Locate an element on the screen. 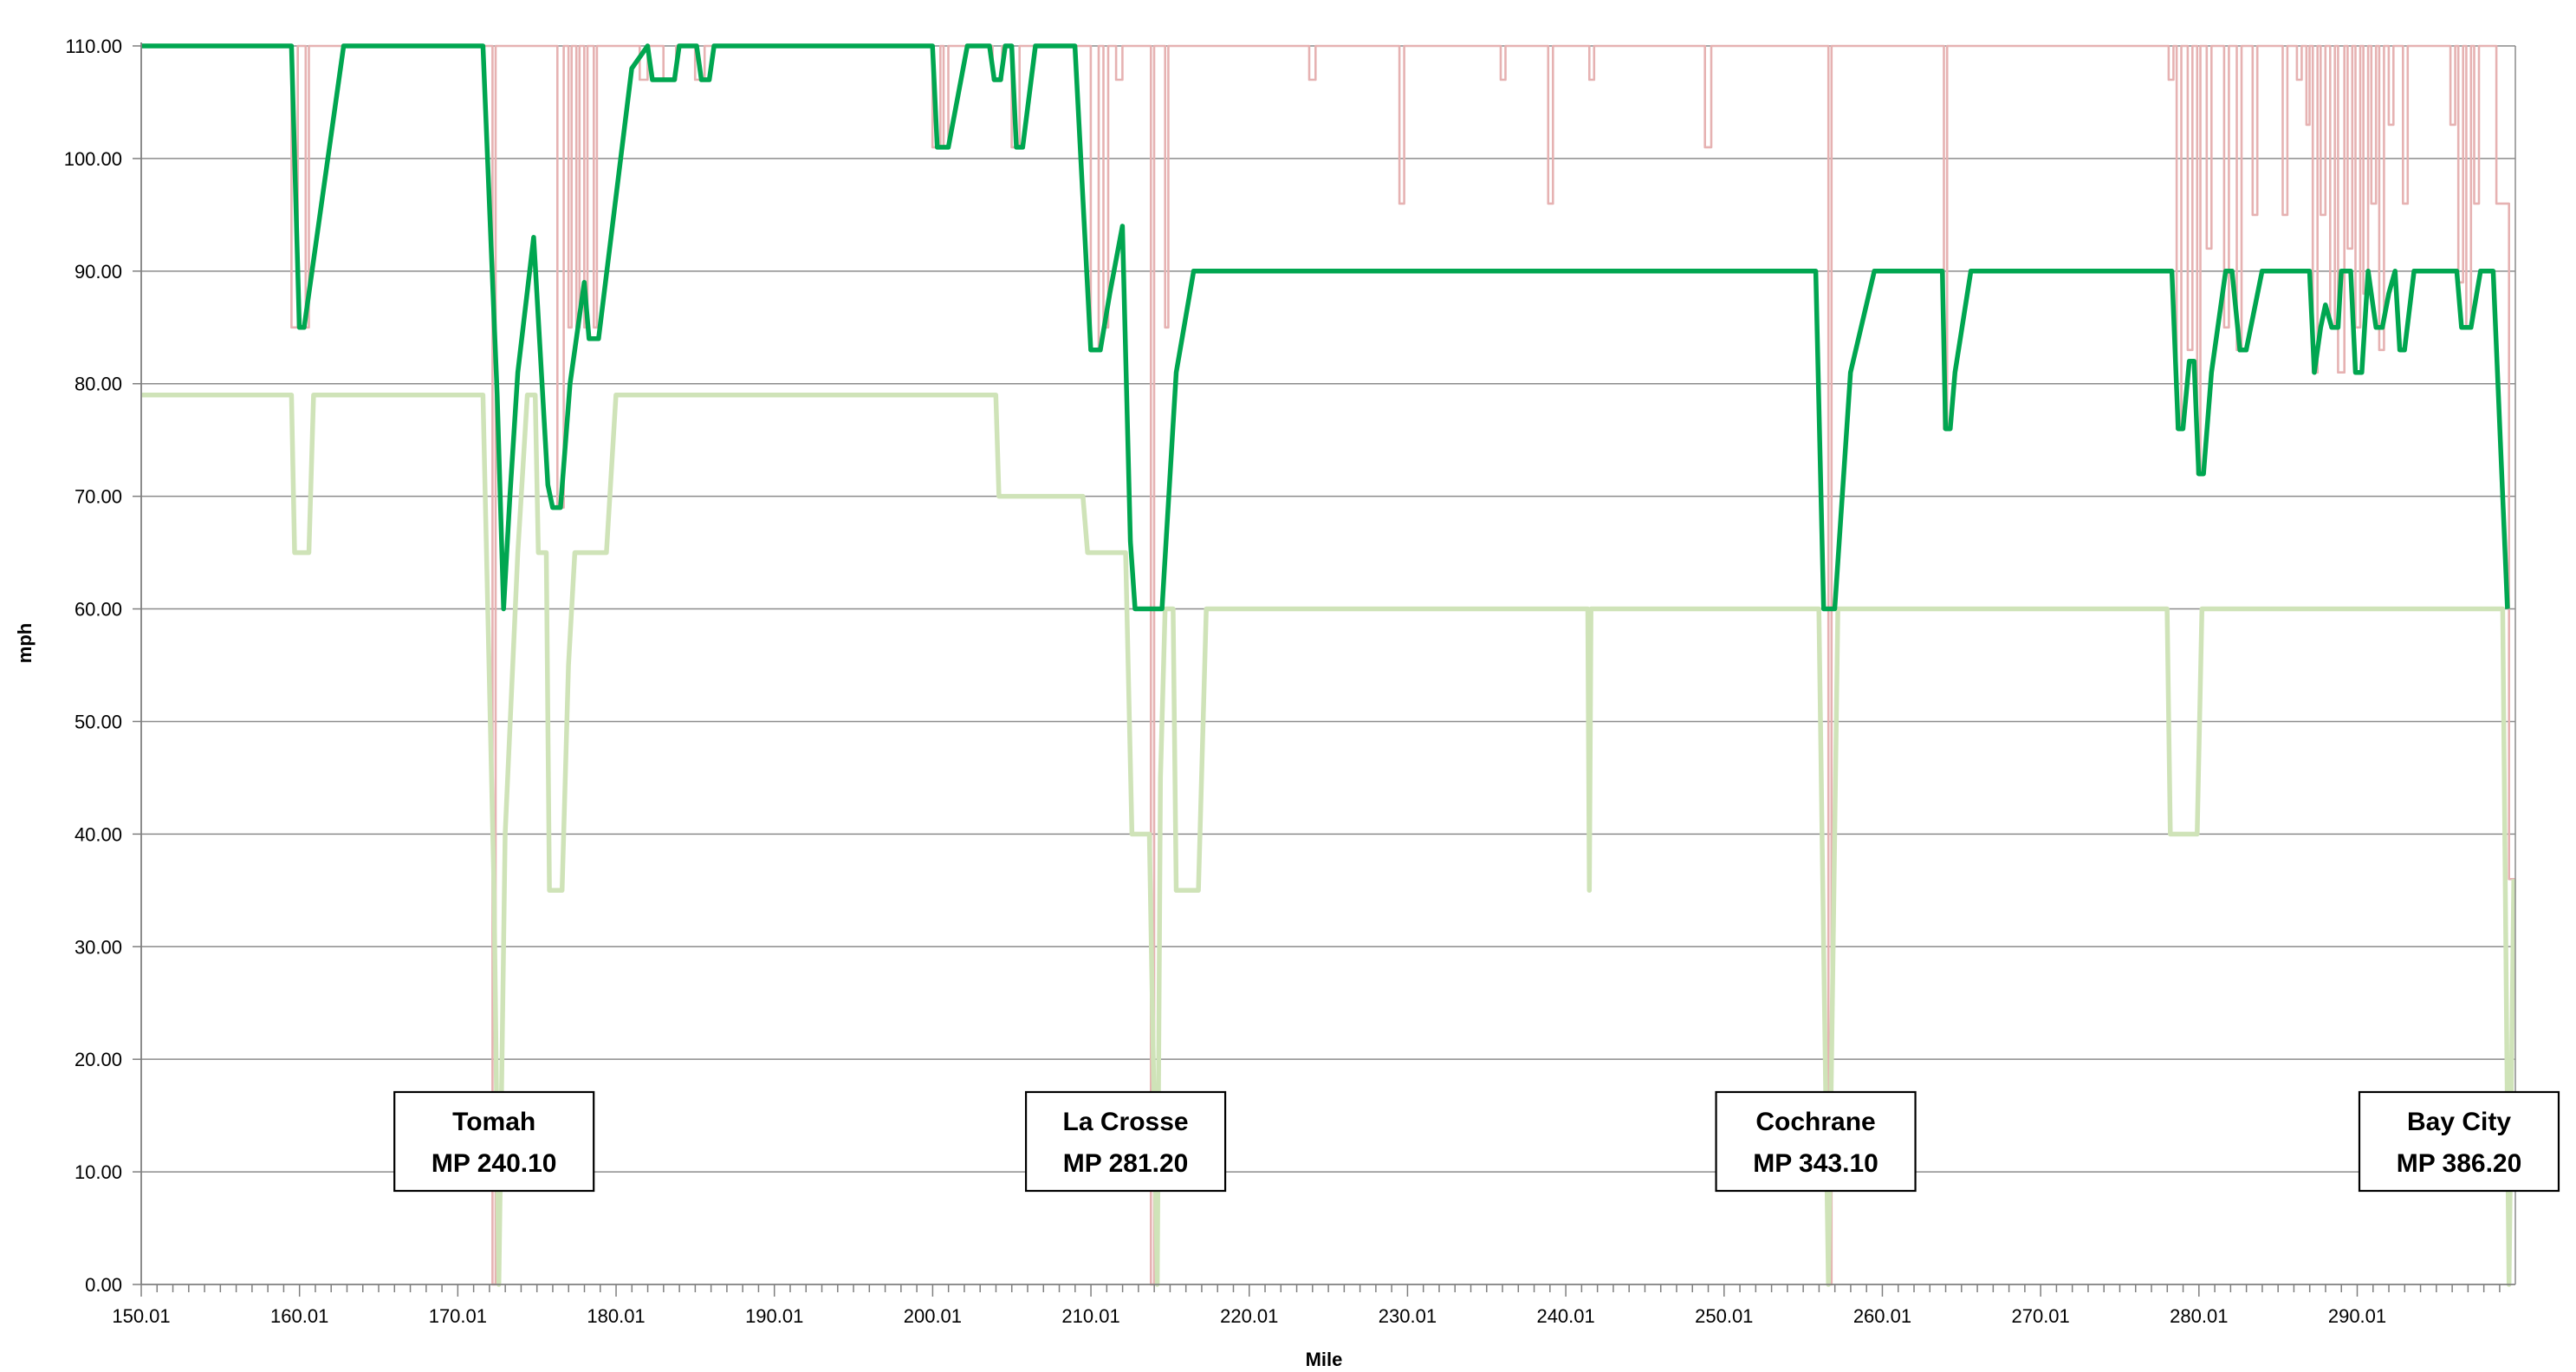 The width and height of the screenshot is (2576, 1372). station-annotation: La Crosse MP 281.20 is located at coordinates (1125, 1141).